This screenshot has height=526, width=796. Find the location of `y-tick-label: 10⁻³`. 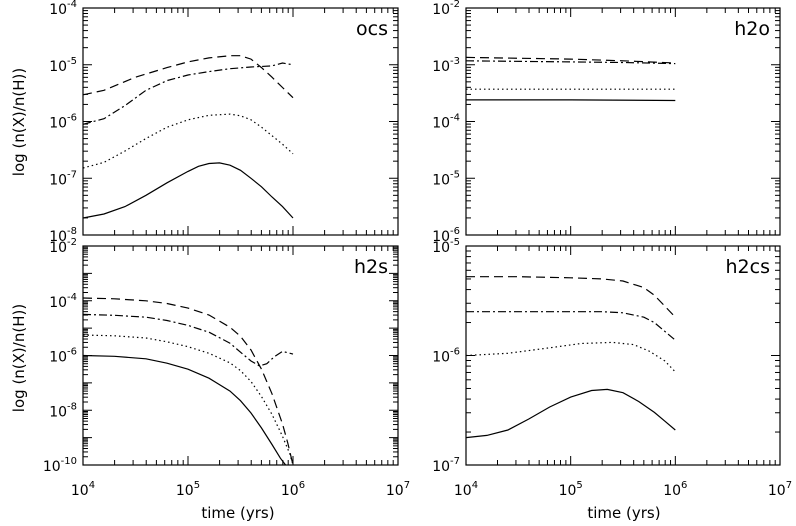

y-tick-label: 10⁻³ is located at coordinates (446, 65).